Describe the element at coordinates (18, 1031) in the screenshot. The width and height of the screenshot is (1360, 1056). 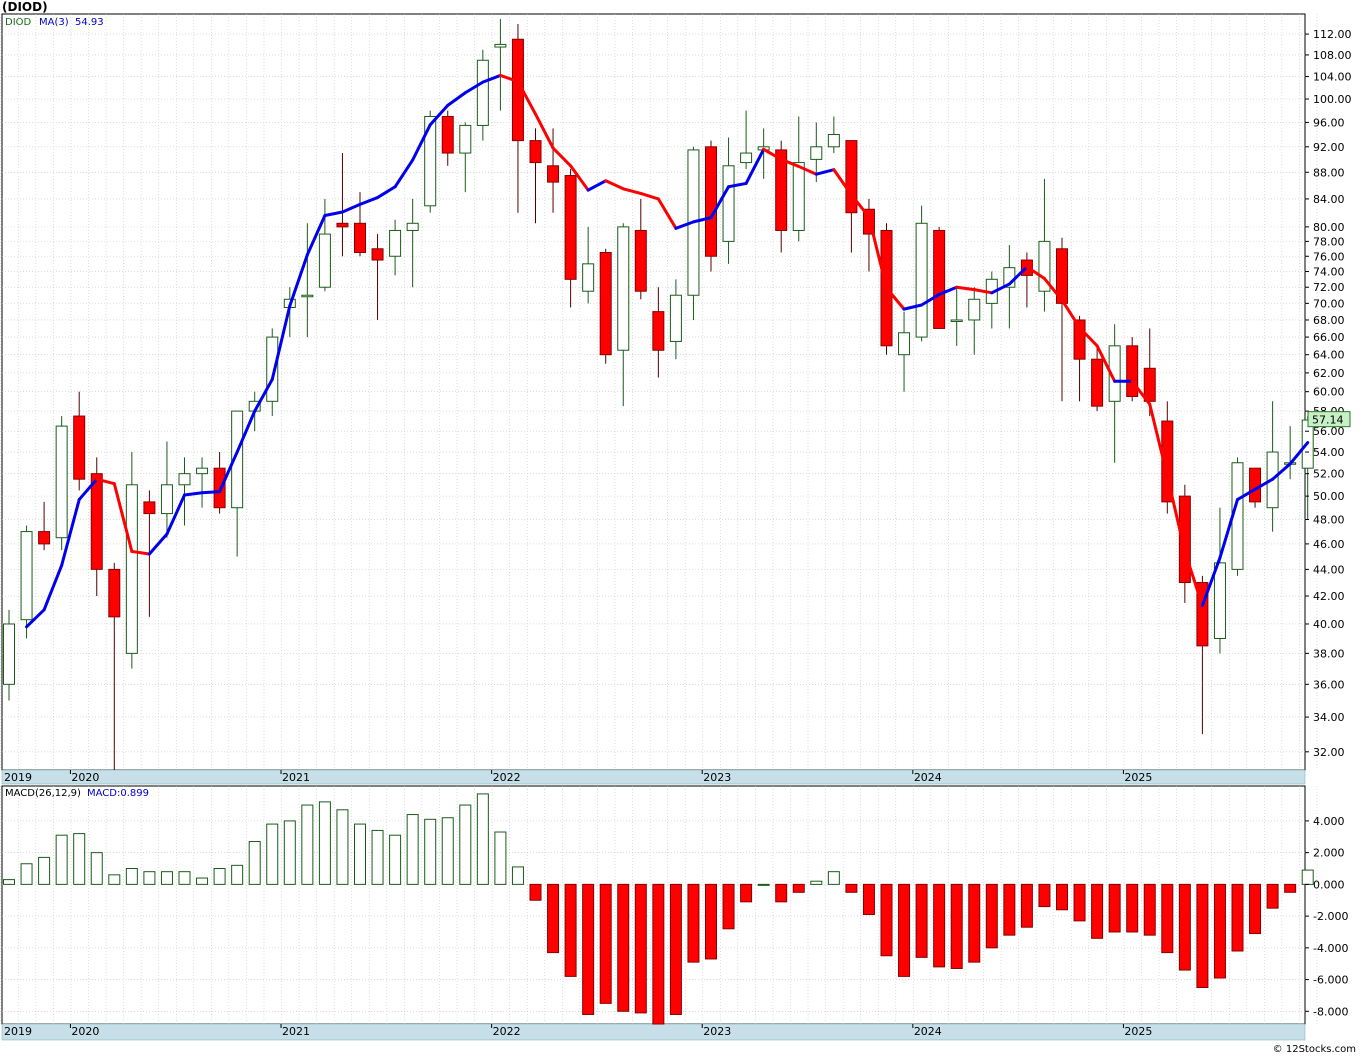
I see `x-tick-label: 2019` at that location.